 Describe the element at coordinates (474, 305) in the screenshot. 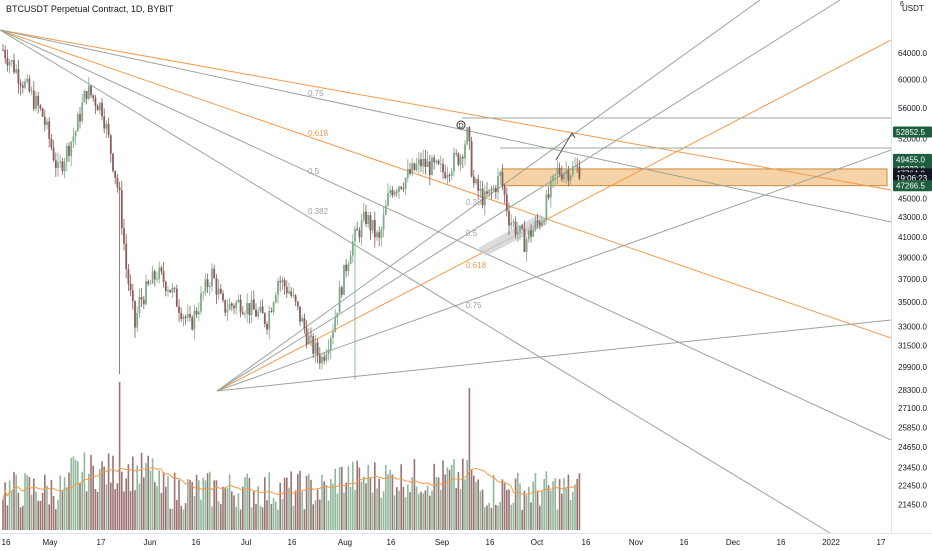

I see `fib-level-label: 0.75` at that location.